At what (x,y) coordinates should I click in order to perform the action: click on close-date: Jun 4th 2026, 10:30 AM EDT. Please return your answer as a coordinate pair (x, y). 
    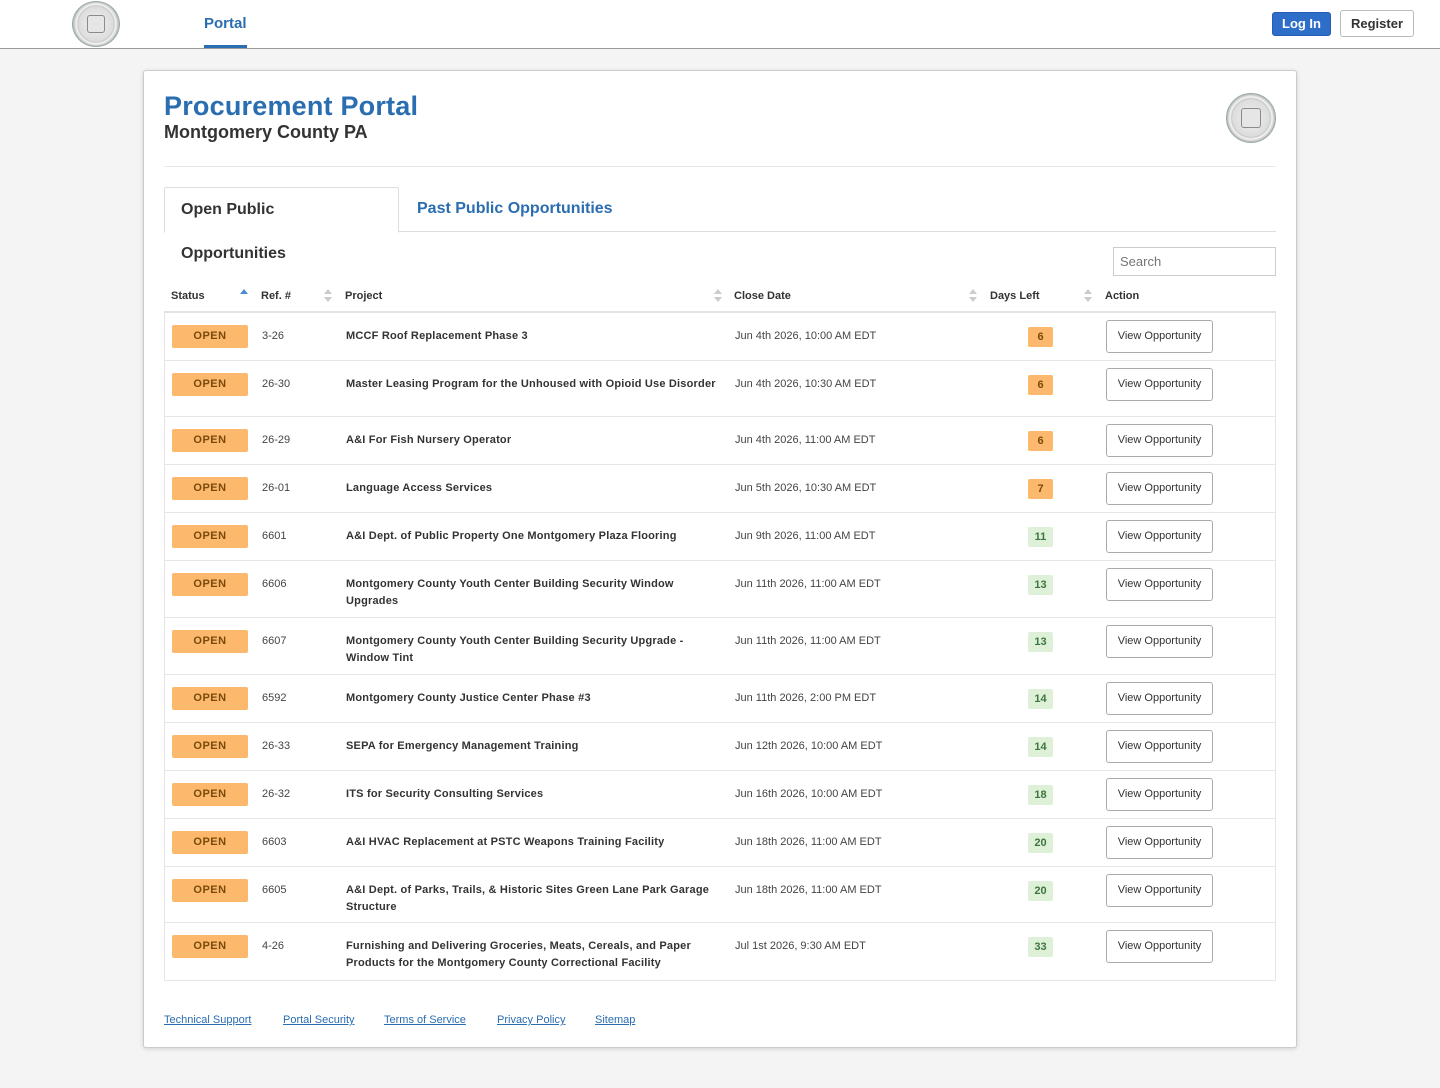
    Looking at the image, I should click on (806, 384).